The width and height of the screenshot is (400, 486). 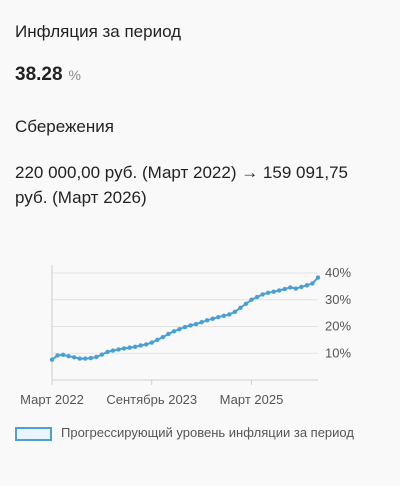 What do you see at coordinates (64, 126) in the screenshot?
I see `savings-title: Сбережения` at bounding box center [64, 126].